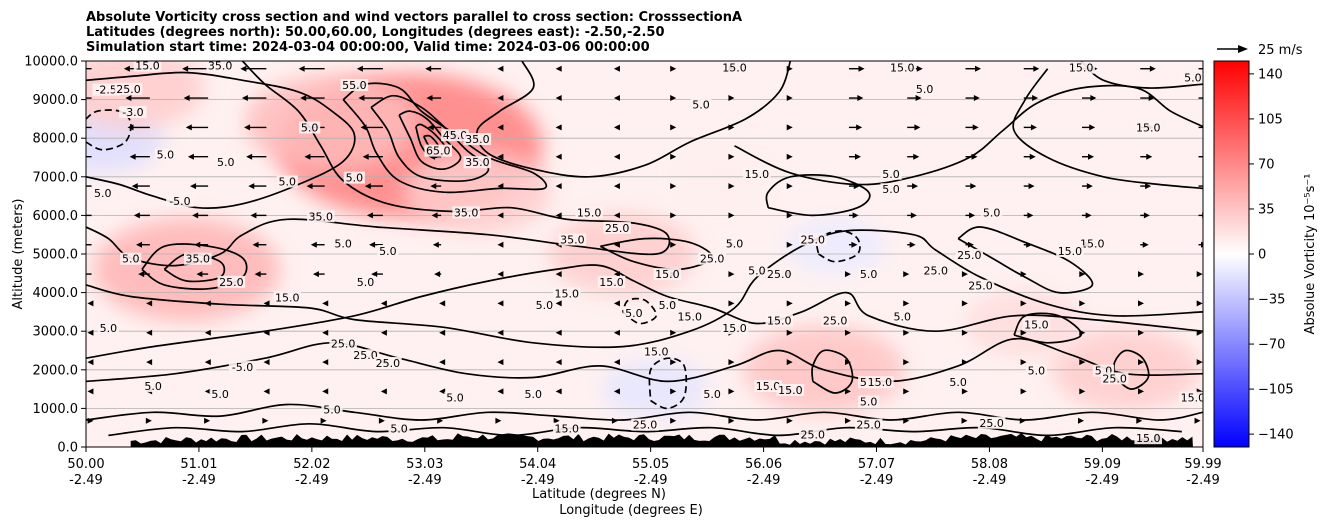 The width and height of the screenshot is (1332, 526). Describe the element at coordinates (656, 351) in the screenshot. I see `contour-label-34: 15.0` at that location.